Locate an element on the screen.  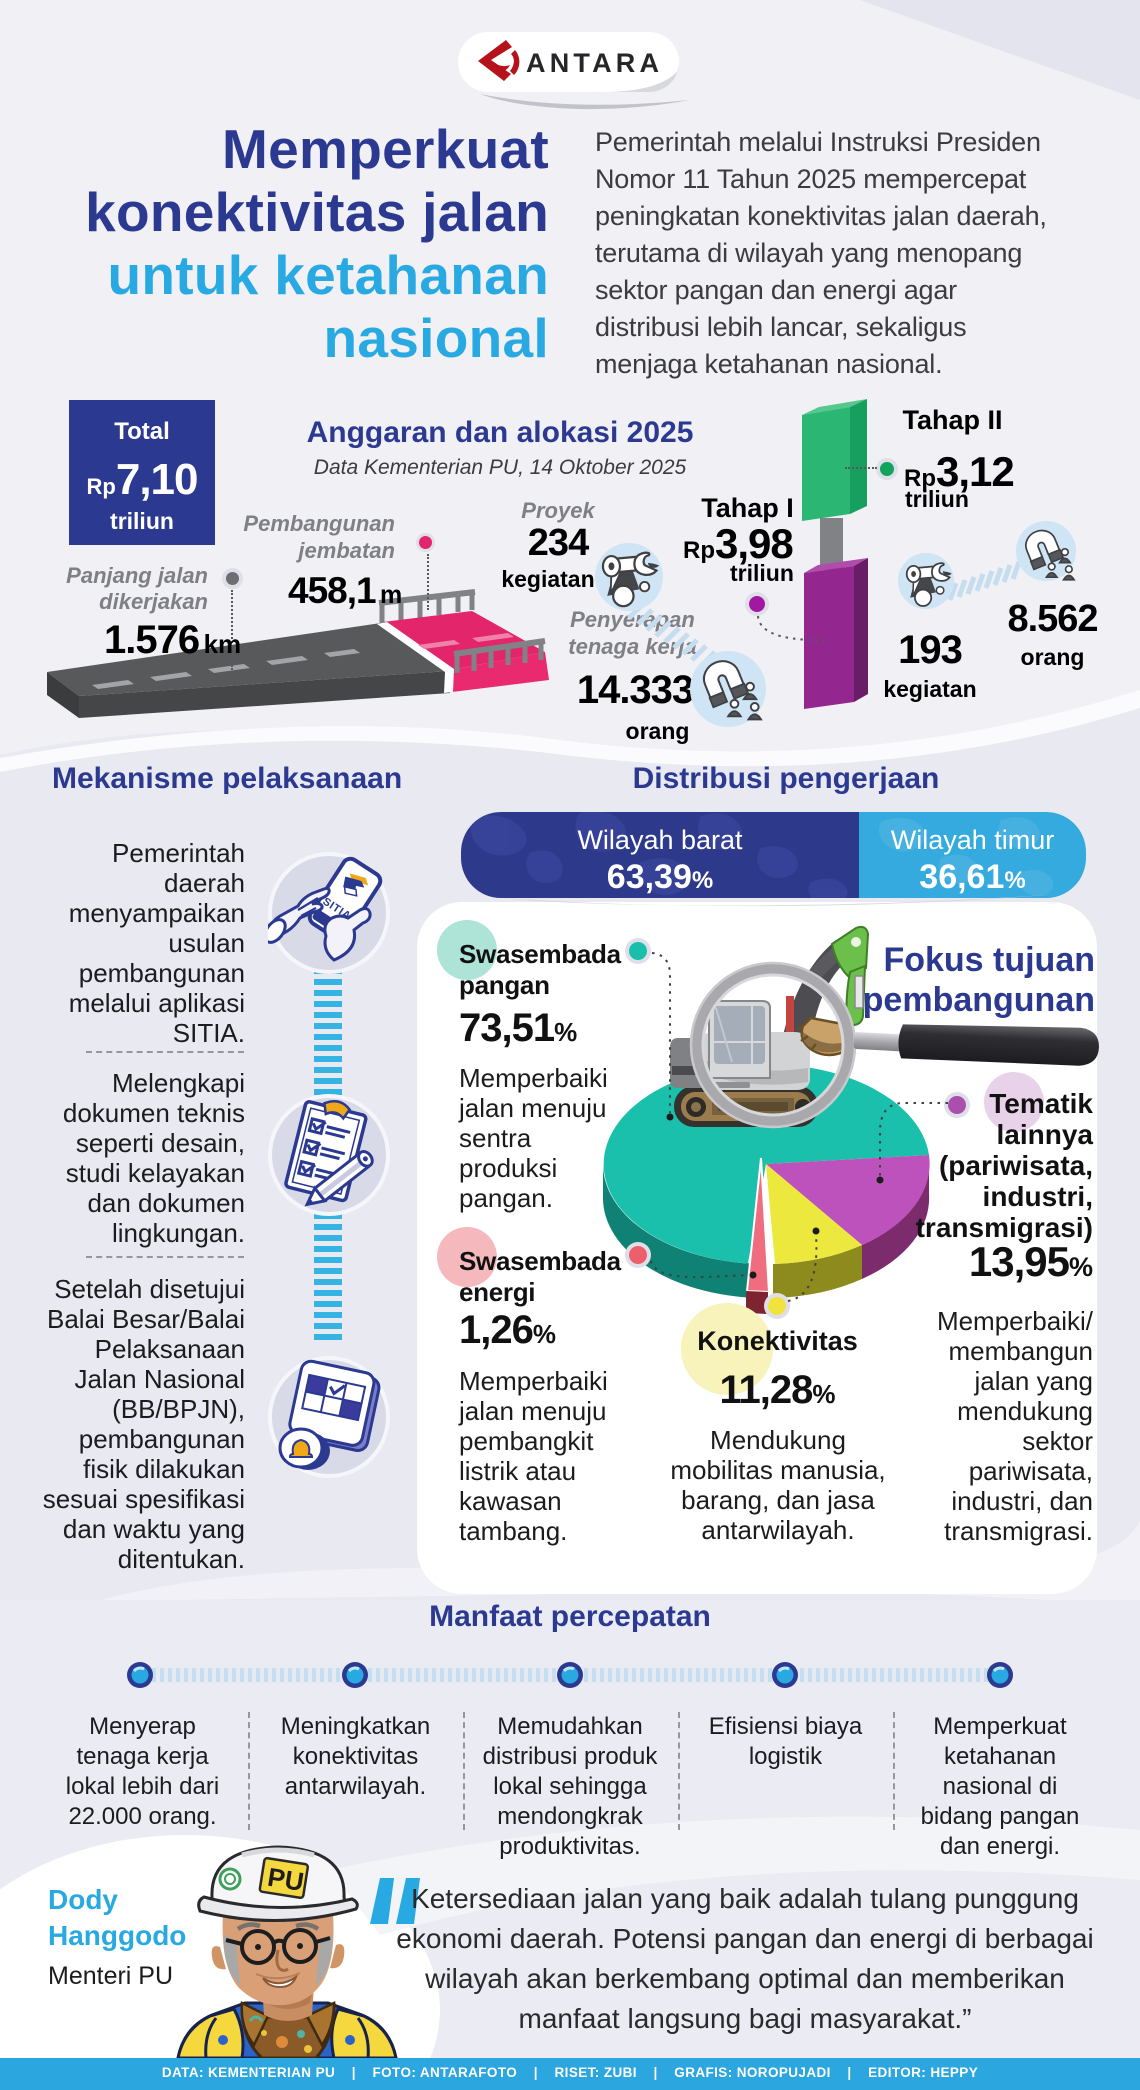
svg-text: PU is located at coordinates (286, 1879).